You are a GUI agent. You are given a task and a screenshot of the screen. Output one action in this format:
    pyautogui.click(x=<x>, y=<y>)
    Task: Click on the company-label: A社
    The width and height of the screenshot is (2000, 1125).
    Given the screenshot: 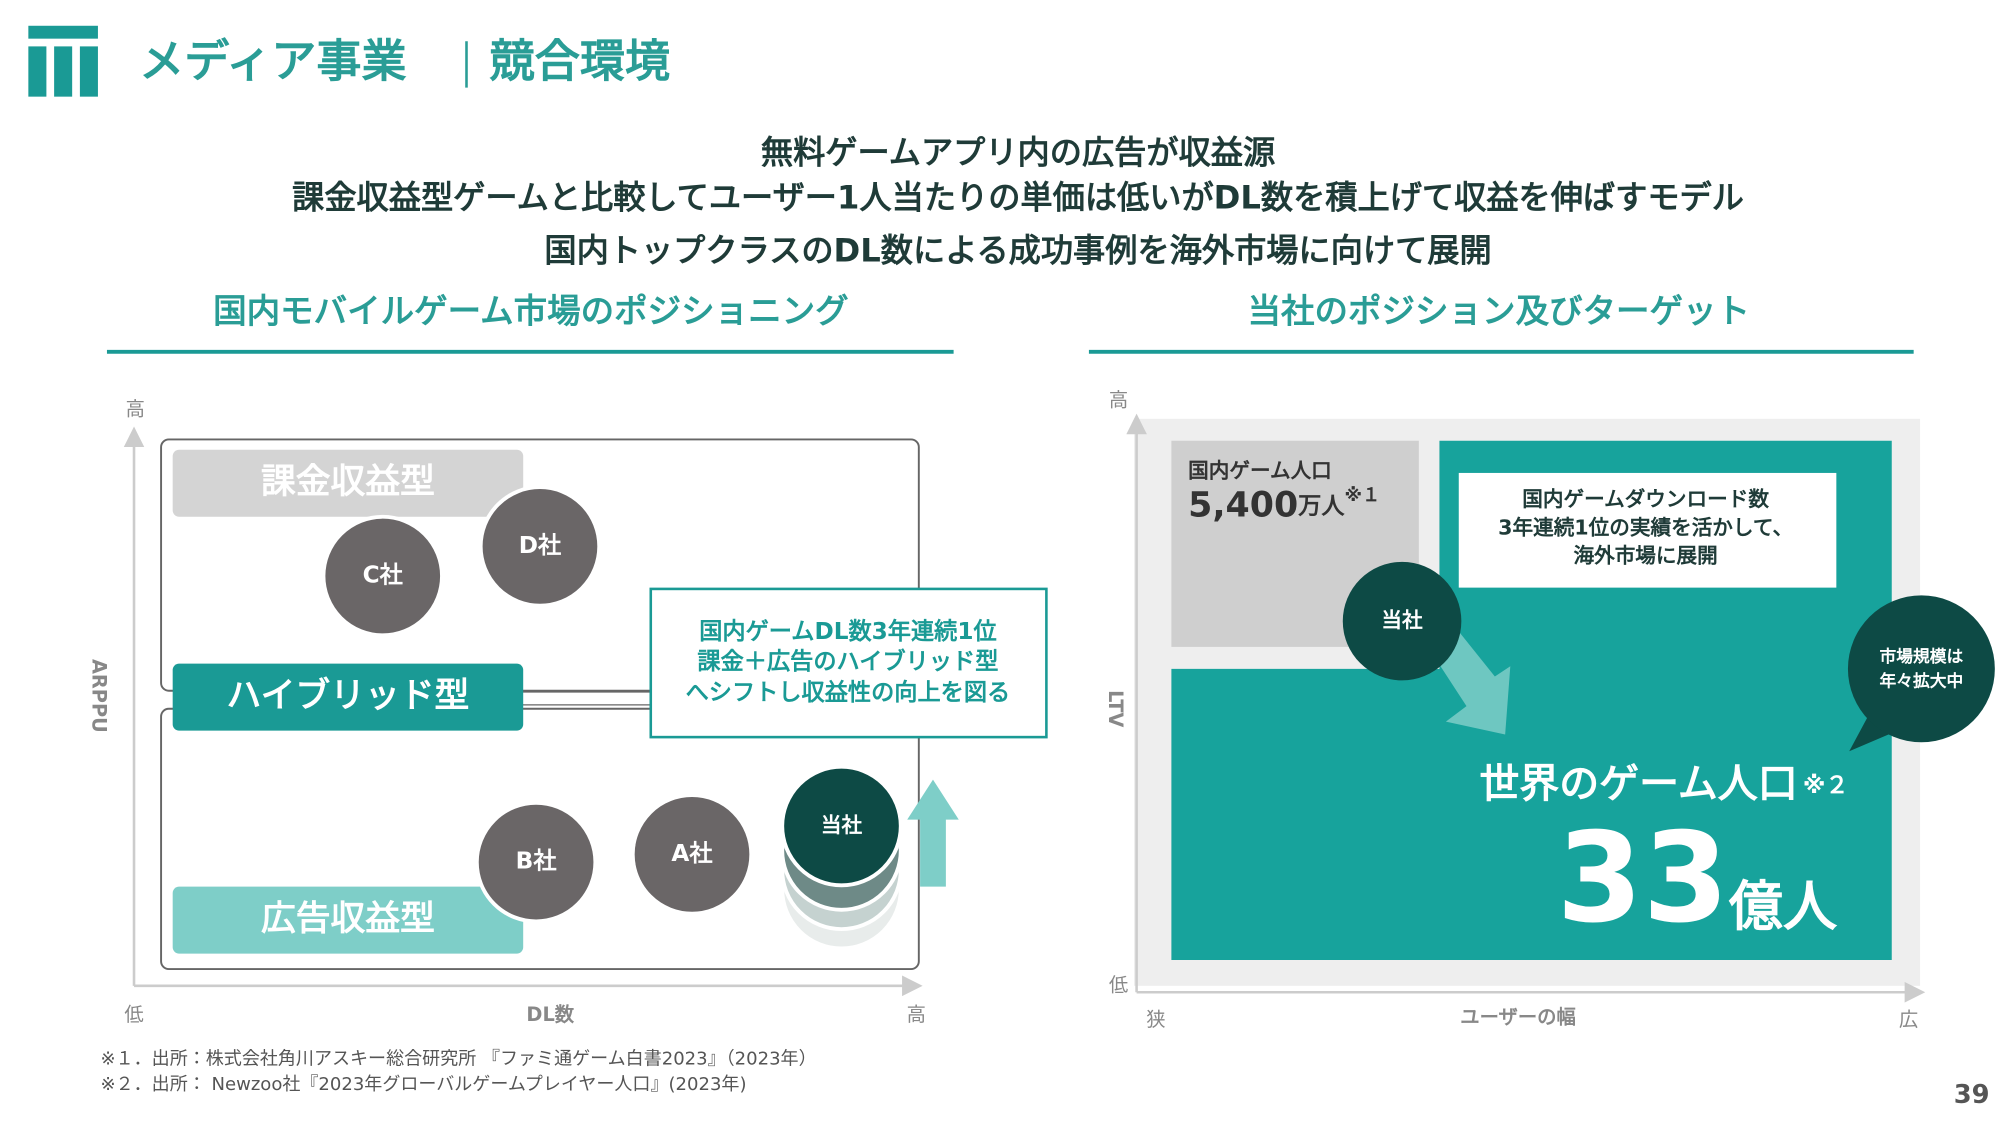 What is the action you would take?
    pyautogui.click(x=691, y=853)
    